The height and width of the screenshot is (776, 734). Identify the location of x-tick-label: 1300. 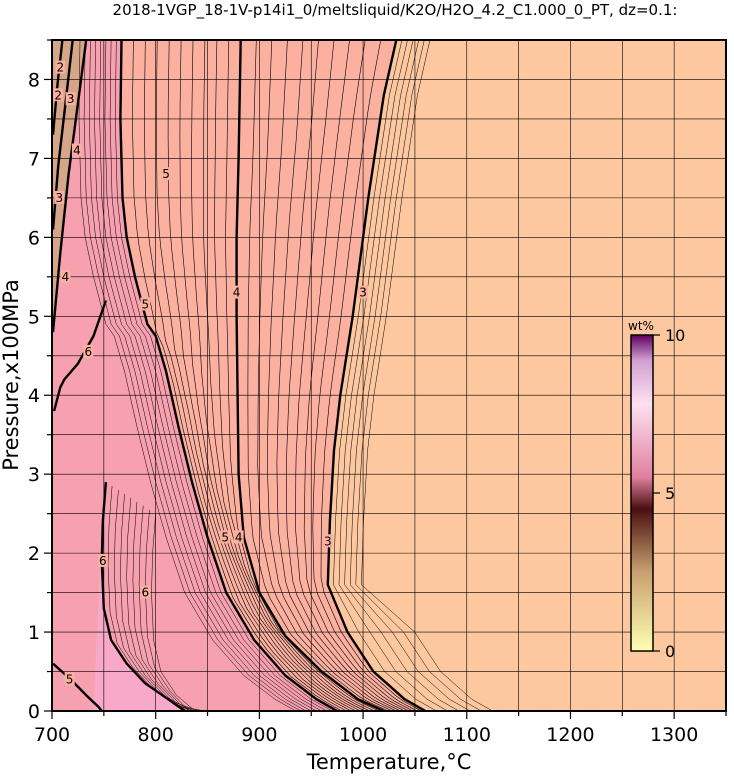
(674, 735).